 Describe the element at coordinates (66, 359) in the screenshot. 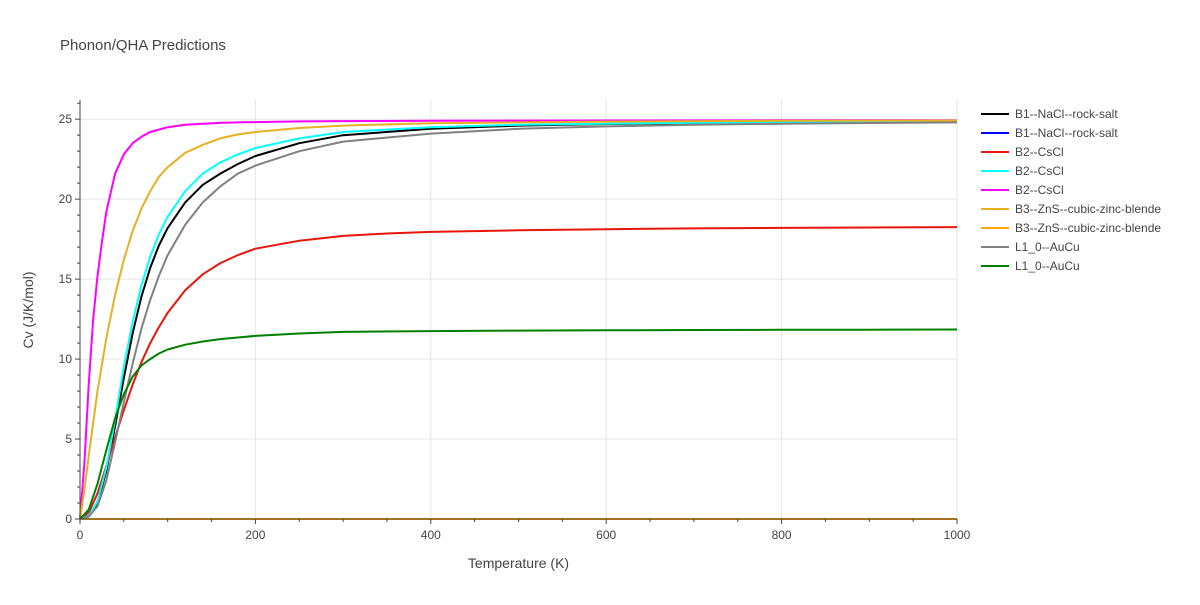

I see `y-tick-label: 10` at that location.